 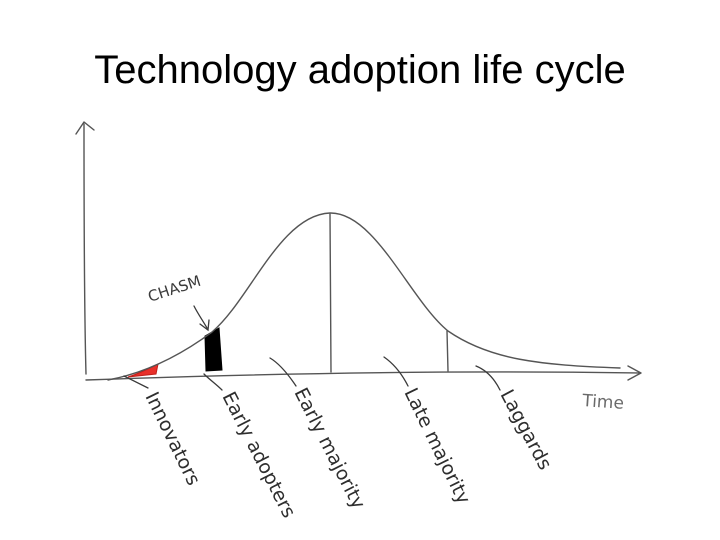 What do you see at coordinates (173, 439) in the screenshot?
I see `label-innovators: Innovators` at bounding box center [173, 439].